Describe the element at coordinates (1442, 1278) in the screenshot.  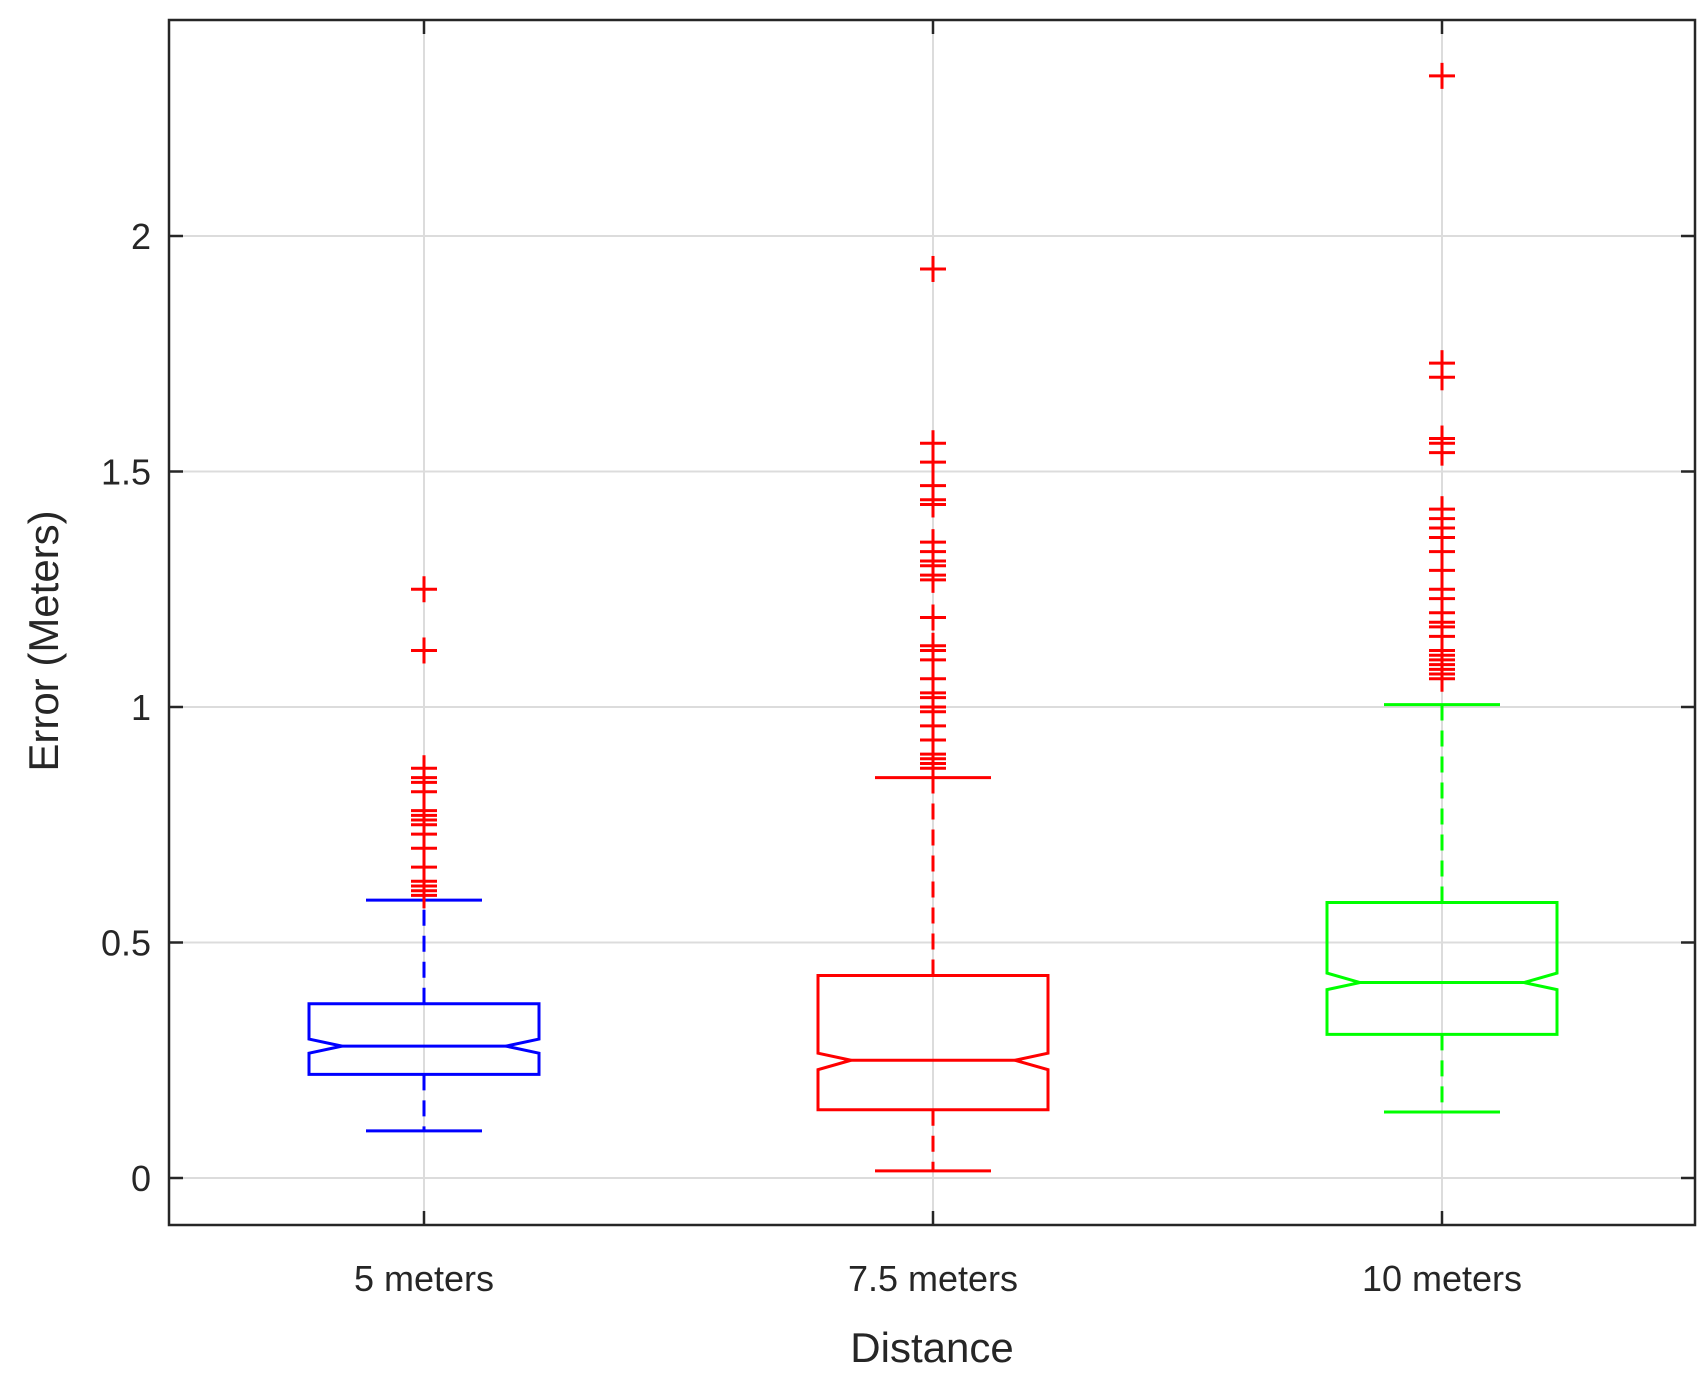
I see `x-tick-label: 10 meters` at that location.